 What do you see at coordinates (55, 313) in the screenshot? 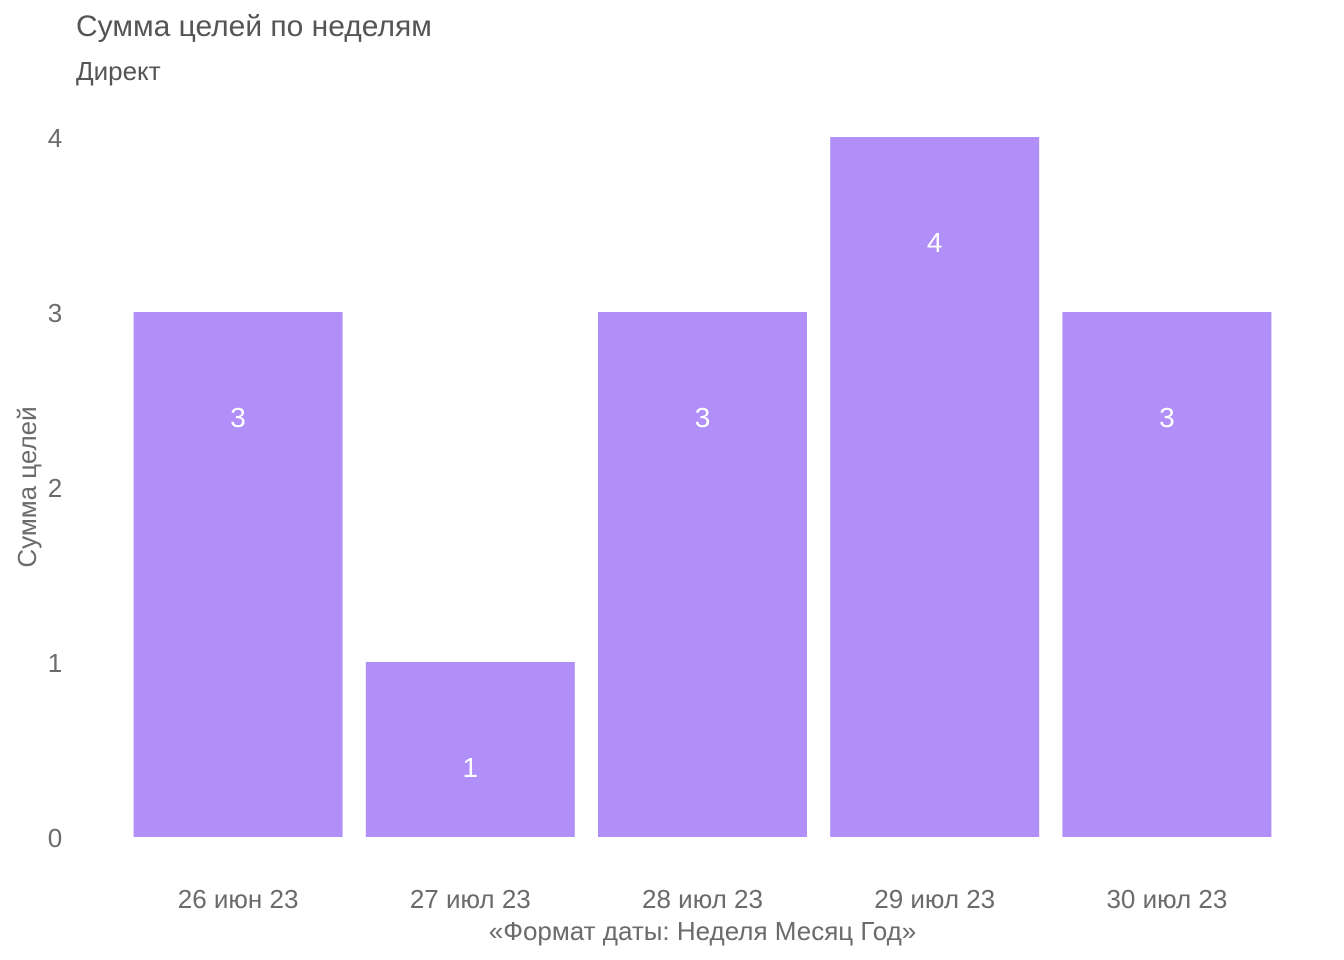
I see `y-tick-label: 3` at bounding box center [55, 313].